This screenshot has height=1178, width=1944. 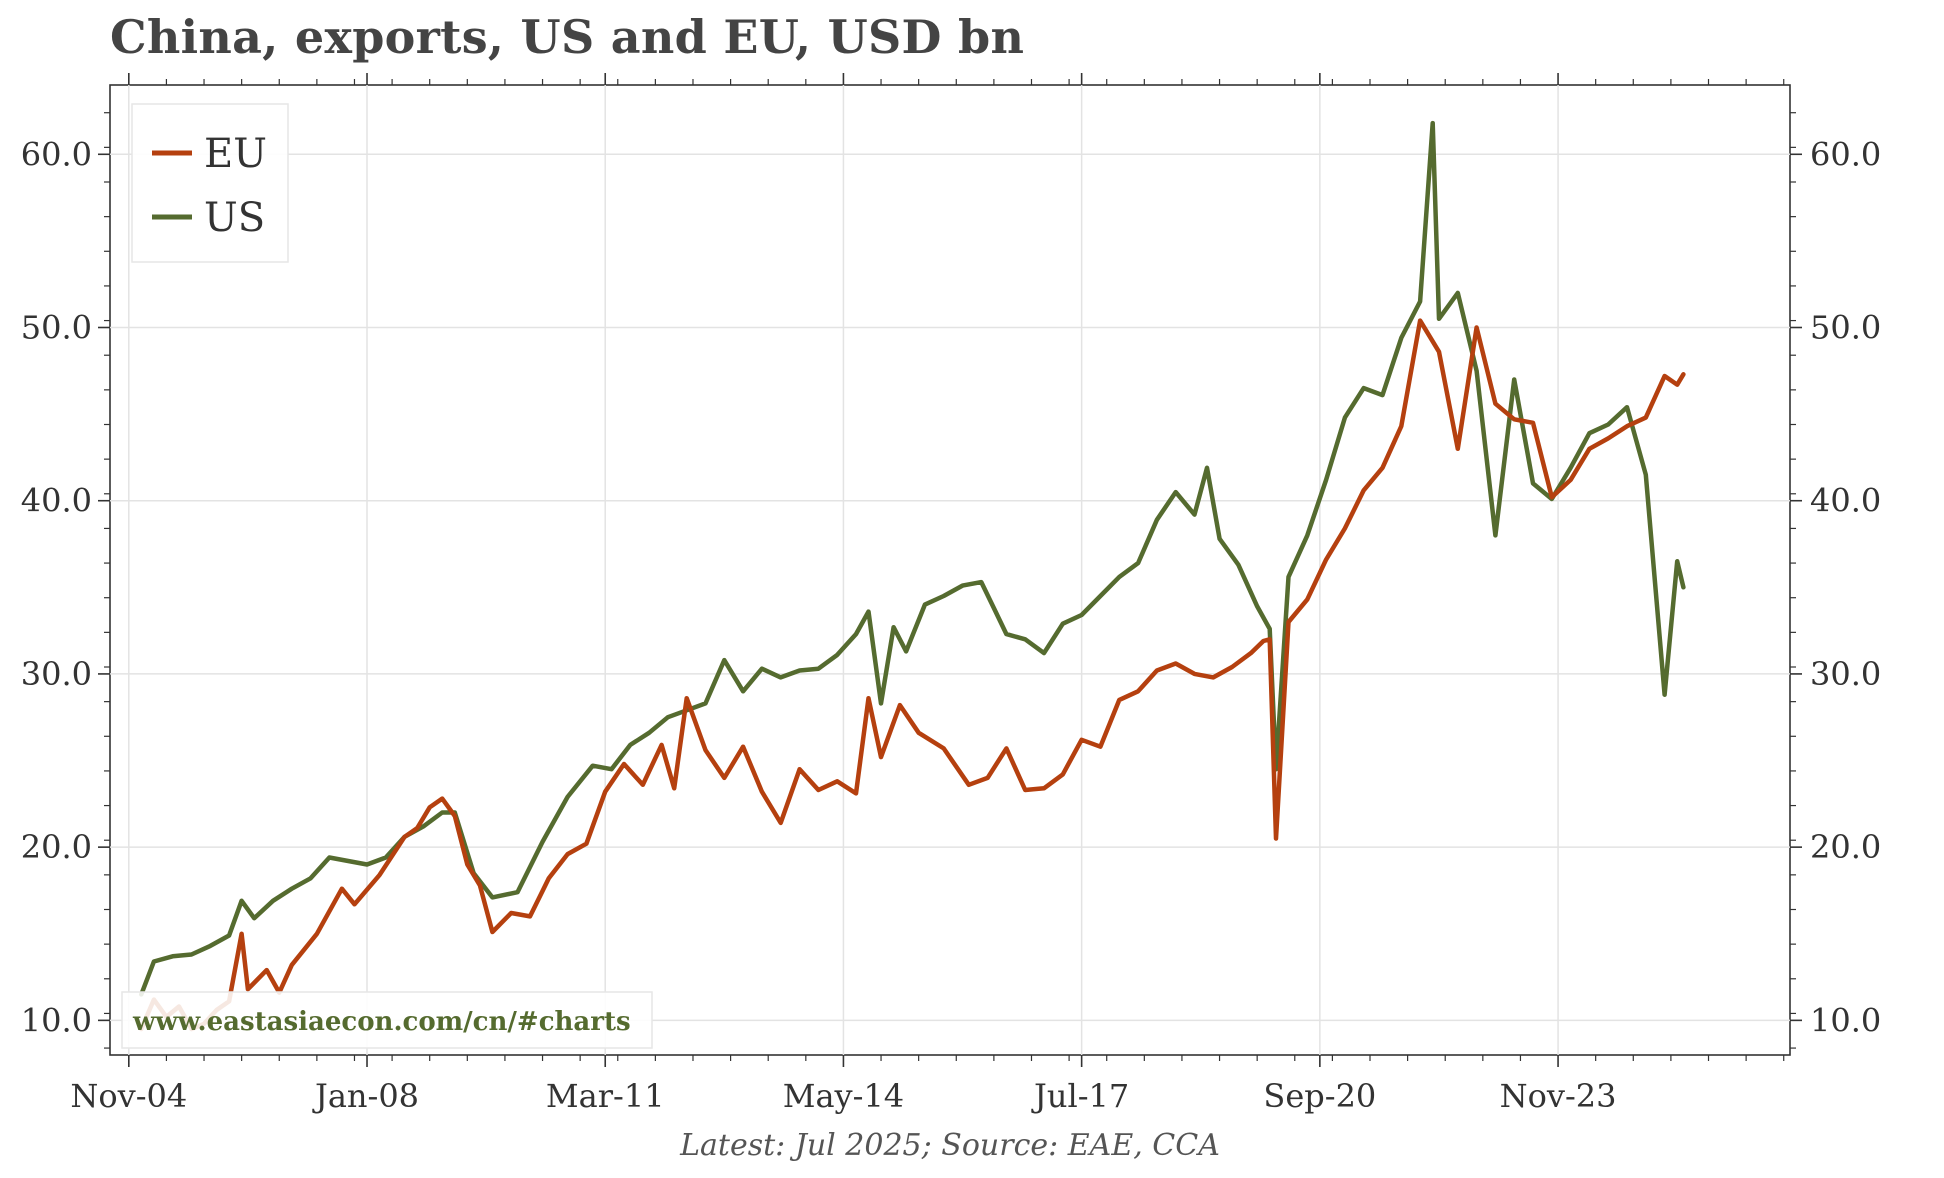 I want to click on y-tick-label-right: 30.0, so click(x=1845, y=674).